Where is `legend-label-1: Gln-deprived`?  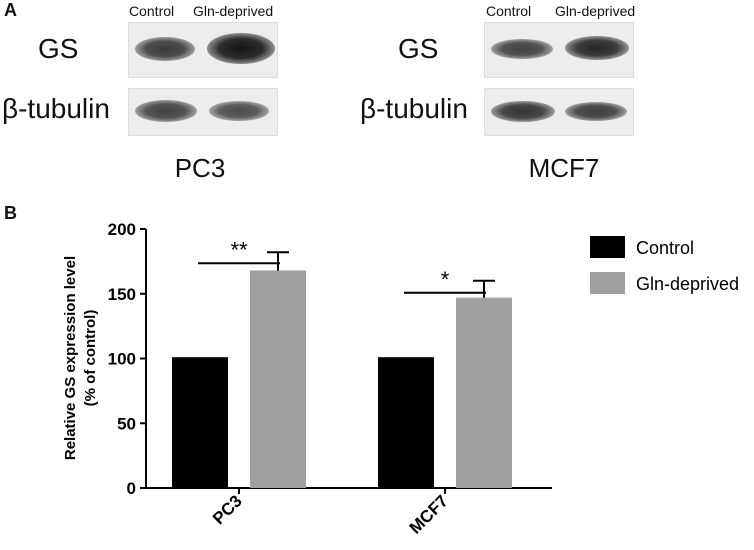 legend-label-1: Gln-deprived is located at coordinates (687, 284).